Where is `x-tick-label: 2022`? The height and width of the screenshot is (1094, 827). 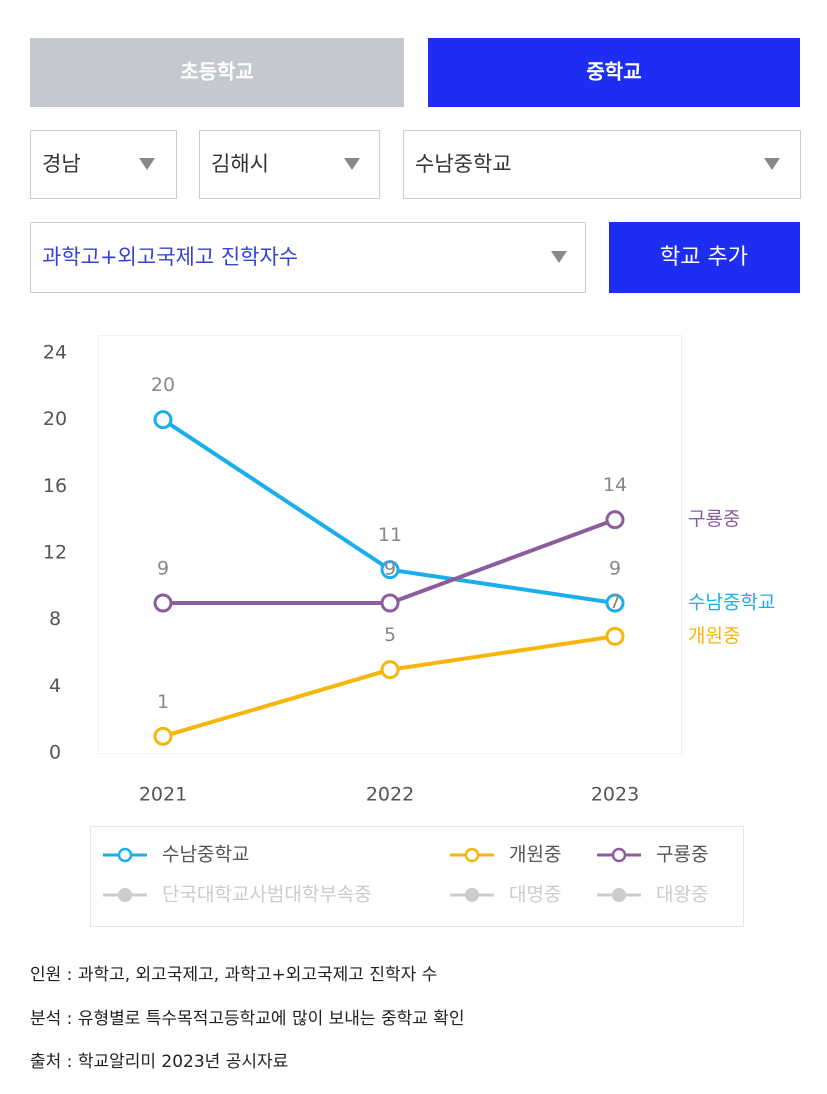
x-tick-label: 2022 is located at coordinates (390, 795).